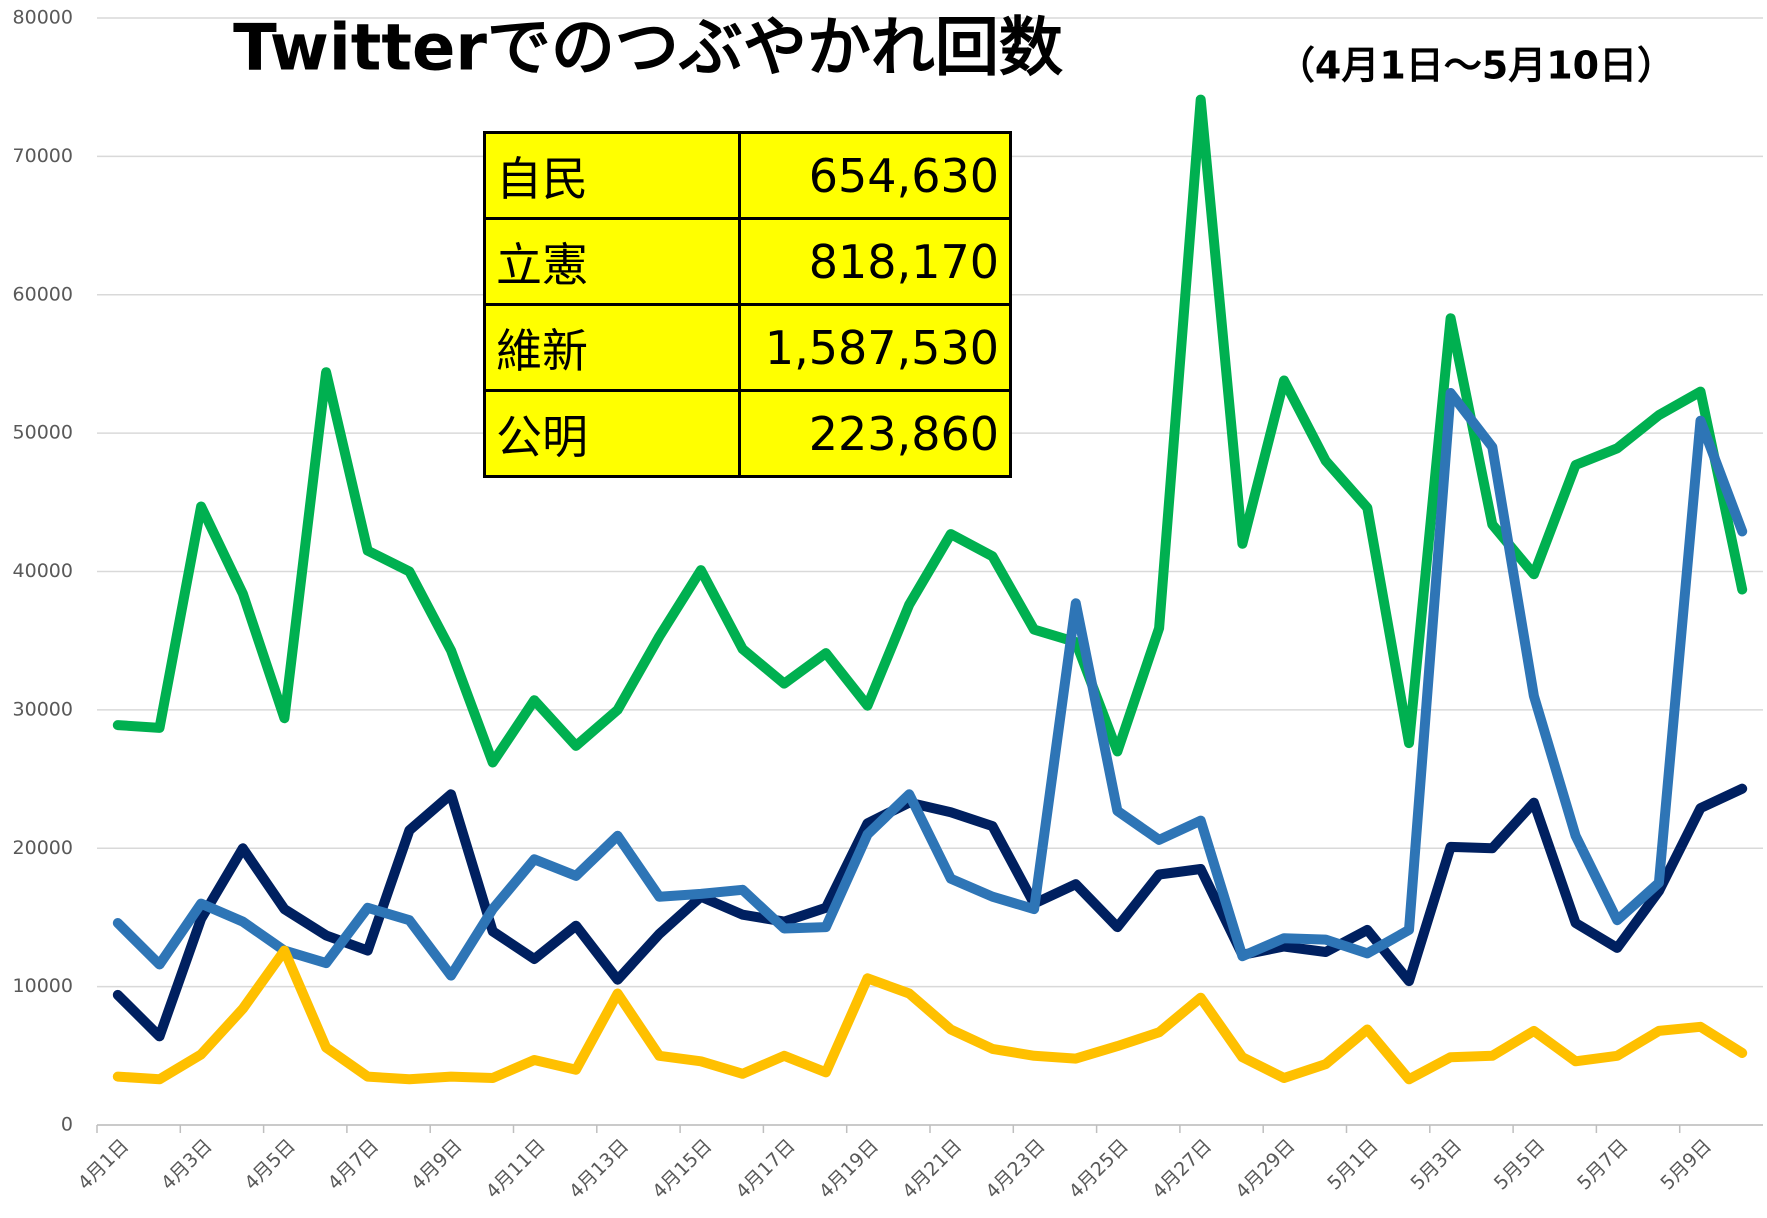  Describe the element at coordinates (932, 1169) in the screenshot. I see `x-tick-label: 4月21日` at that location.